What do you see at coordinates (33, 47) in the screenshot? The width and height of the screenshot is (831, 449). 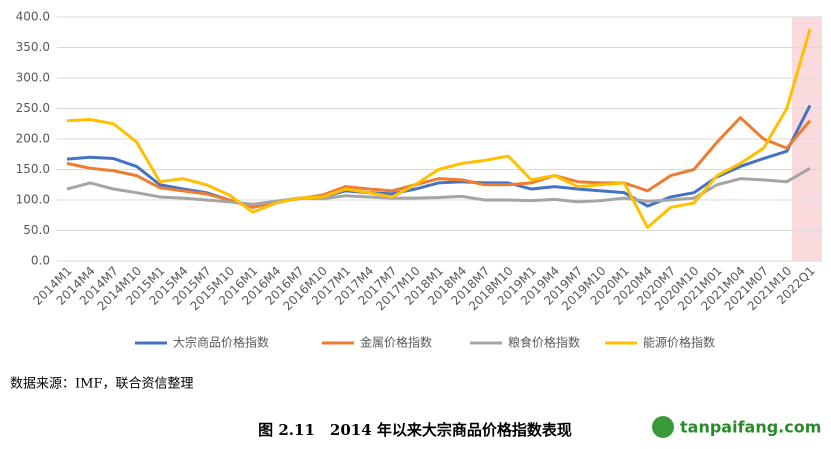 I see `y-tick-label: 350.0` at bounding box center [33, 47].